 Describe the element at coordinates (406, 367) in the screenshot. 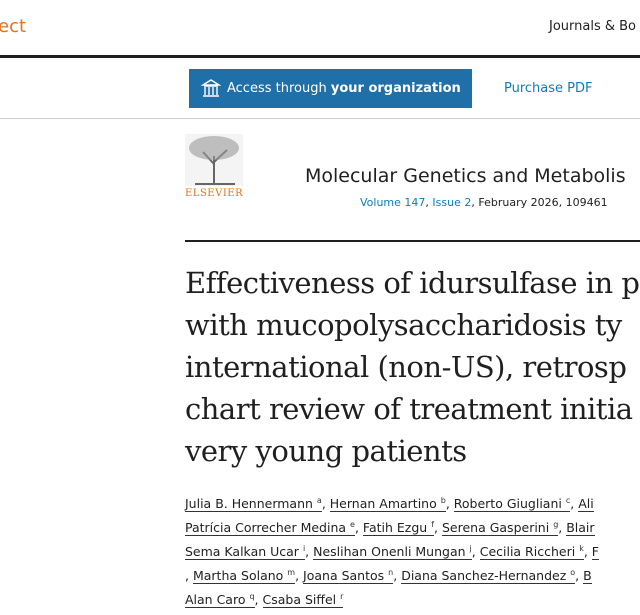

I see `title-line: international (non-US), retrosp` at that location.